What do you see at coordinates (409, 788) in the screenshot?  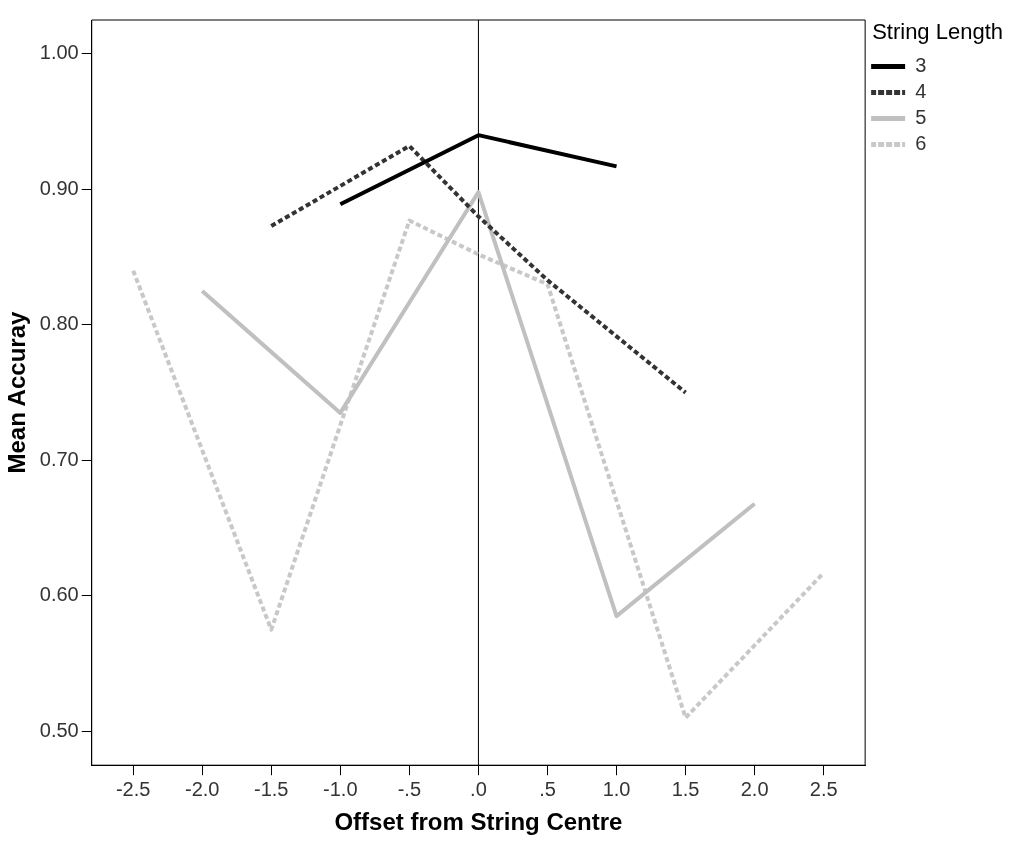 I see `x-tick-label: -.5` at bounding box center [409, 788].